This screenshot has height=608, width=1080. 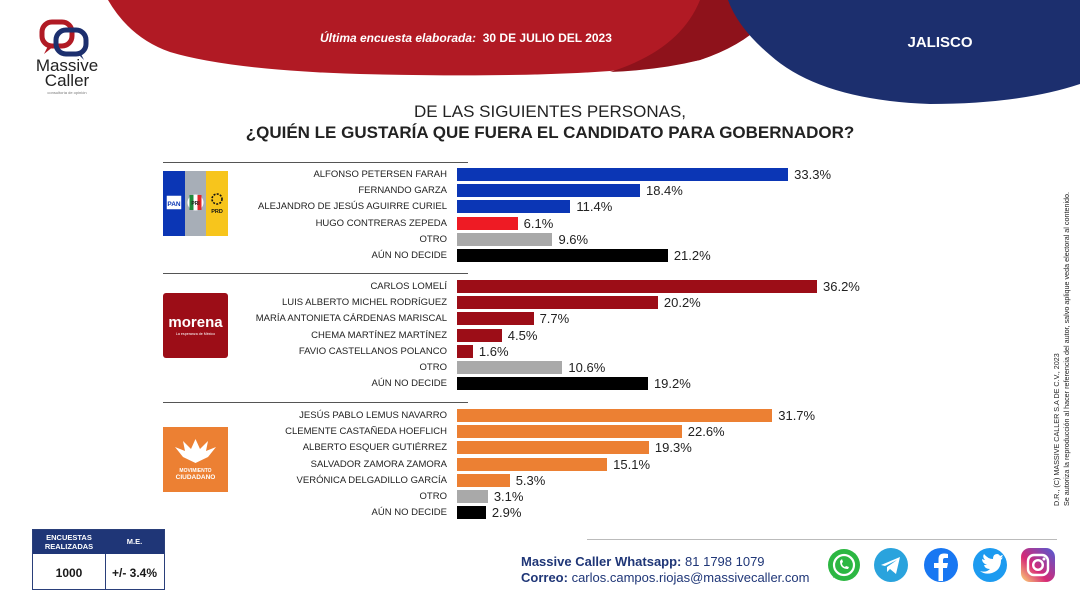 I want to click on banner-red-wave, so click(x=444, y=38).